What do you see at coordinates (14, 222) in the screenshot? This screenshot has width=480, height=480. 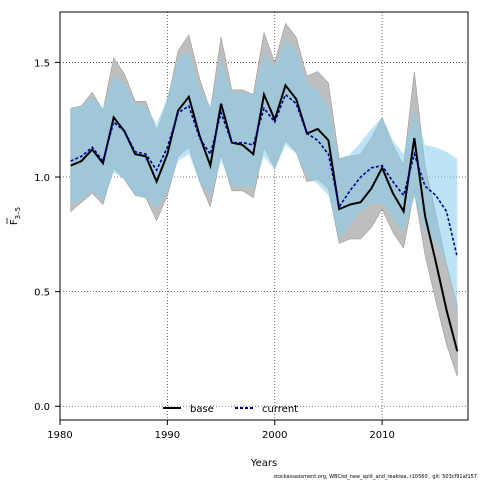 I see `y-axis-label-main: F` at bounding box center [14, 222].